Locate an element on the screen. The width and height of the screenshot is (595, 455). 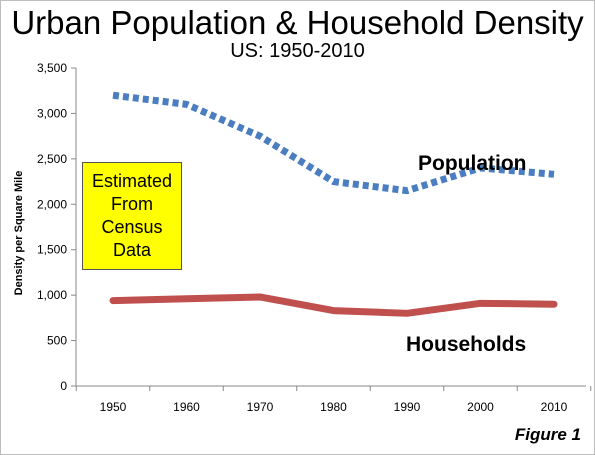
x-tick-label: 1980 is located at coordinates (333, 407).